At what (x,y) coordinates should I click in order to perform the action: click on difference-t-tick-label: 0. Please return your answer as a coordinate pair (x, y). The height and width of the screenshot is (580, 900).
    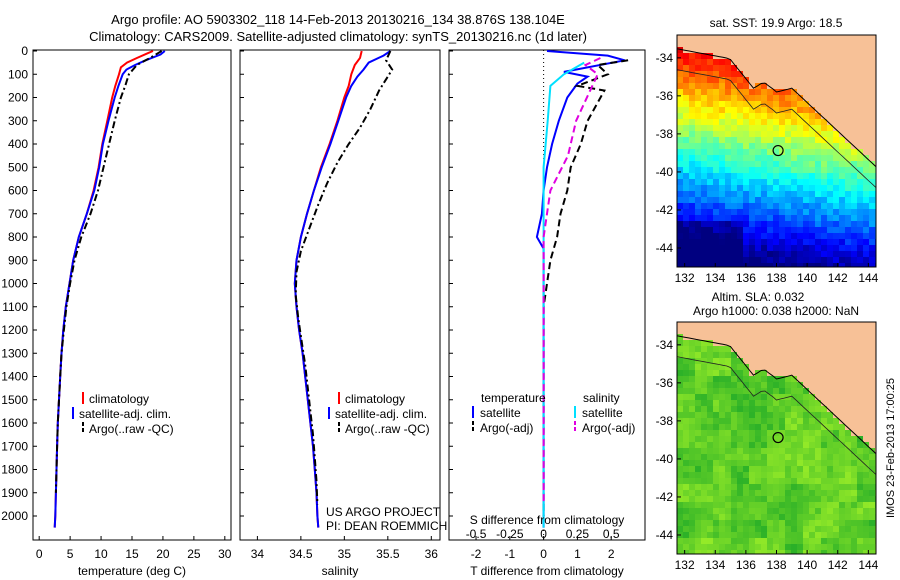
    Looking at the image, I should click on (543, 554).